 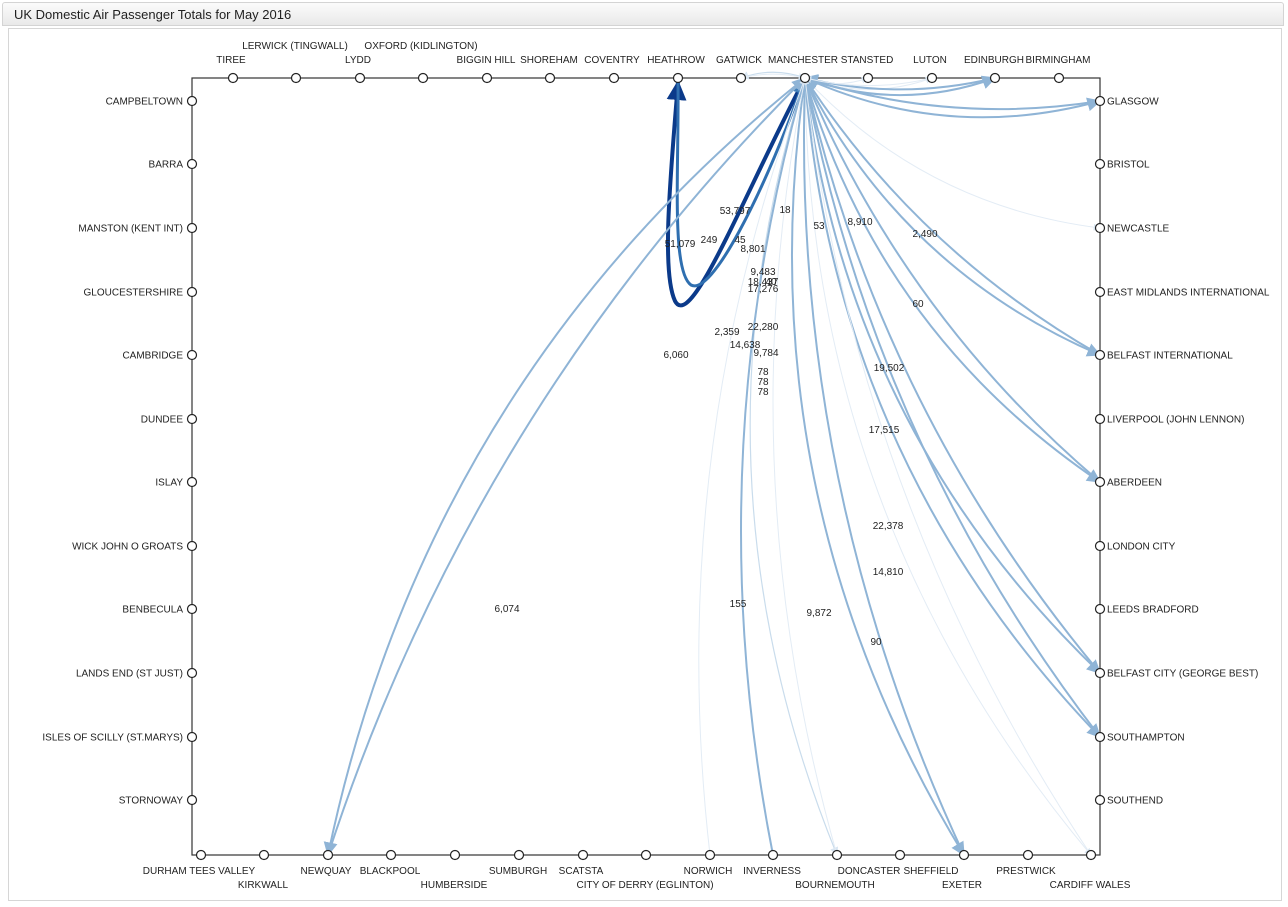 I want to click on airport-node-liverpool-john-lennon: LIVERPOOL (JOHN LENNON), so click(x=1169, y=419).